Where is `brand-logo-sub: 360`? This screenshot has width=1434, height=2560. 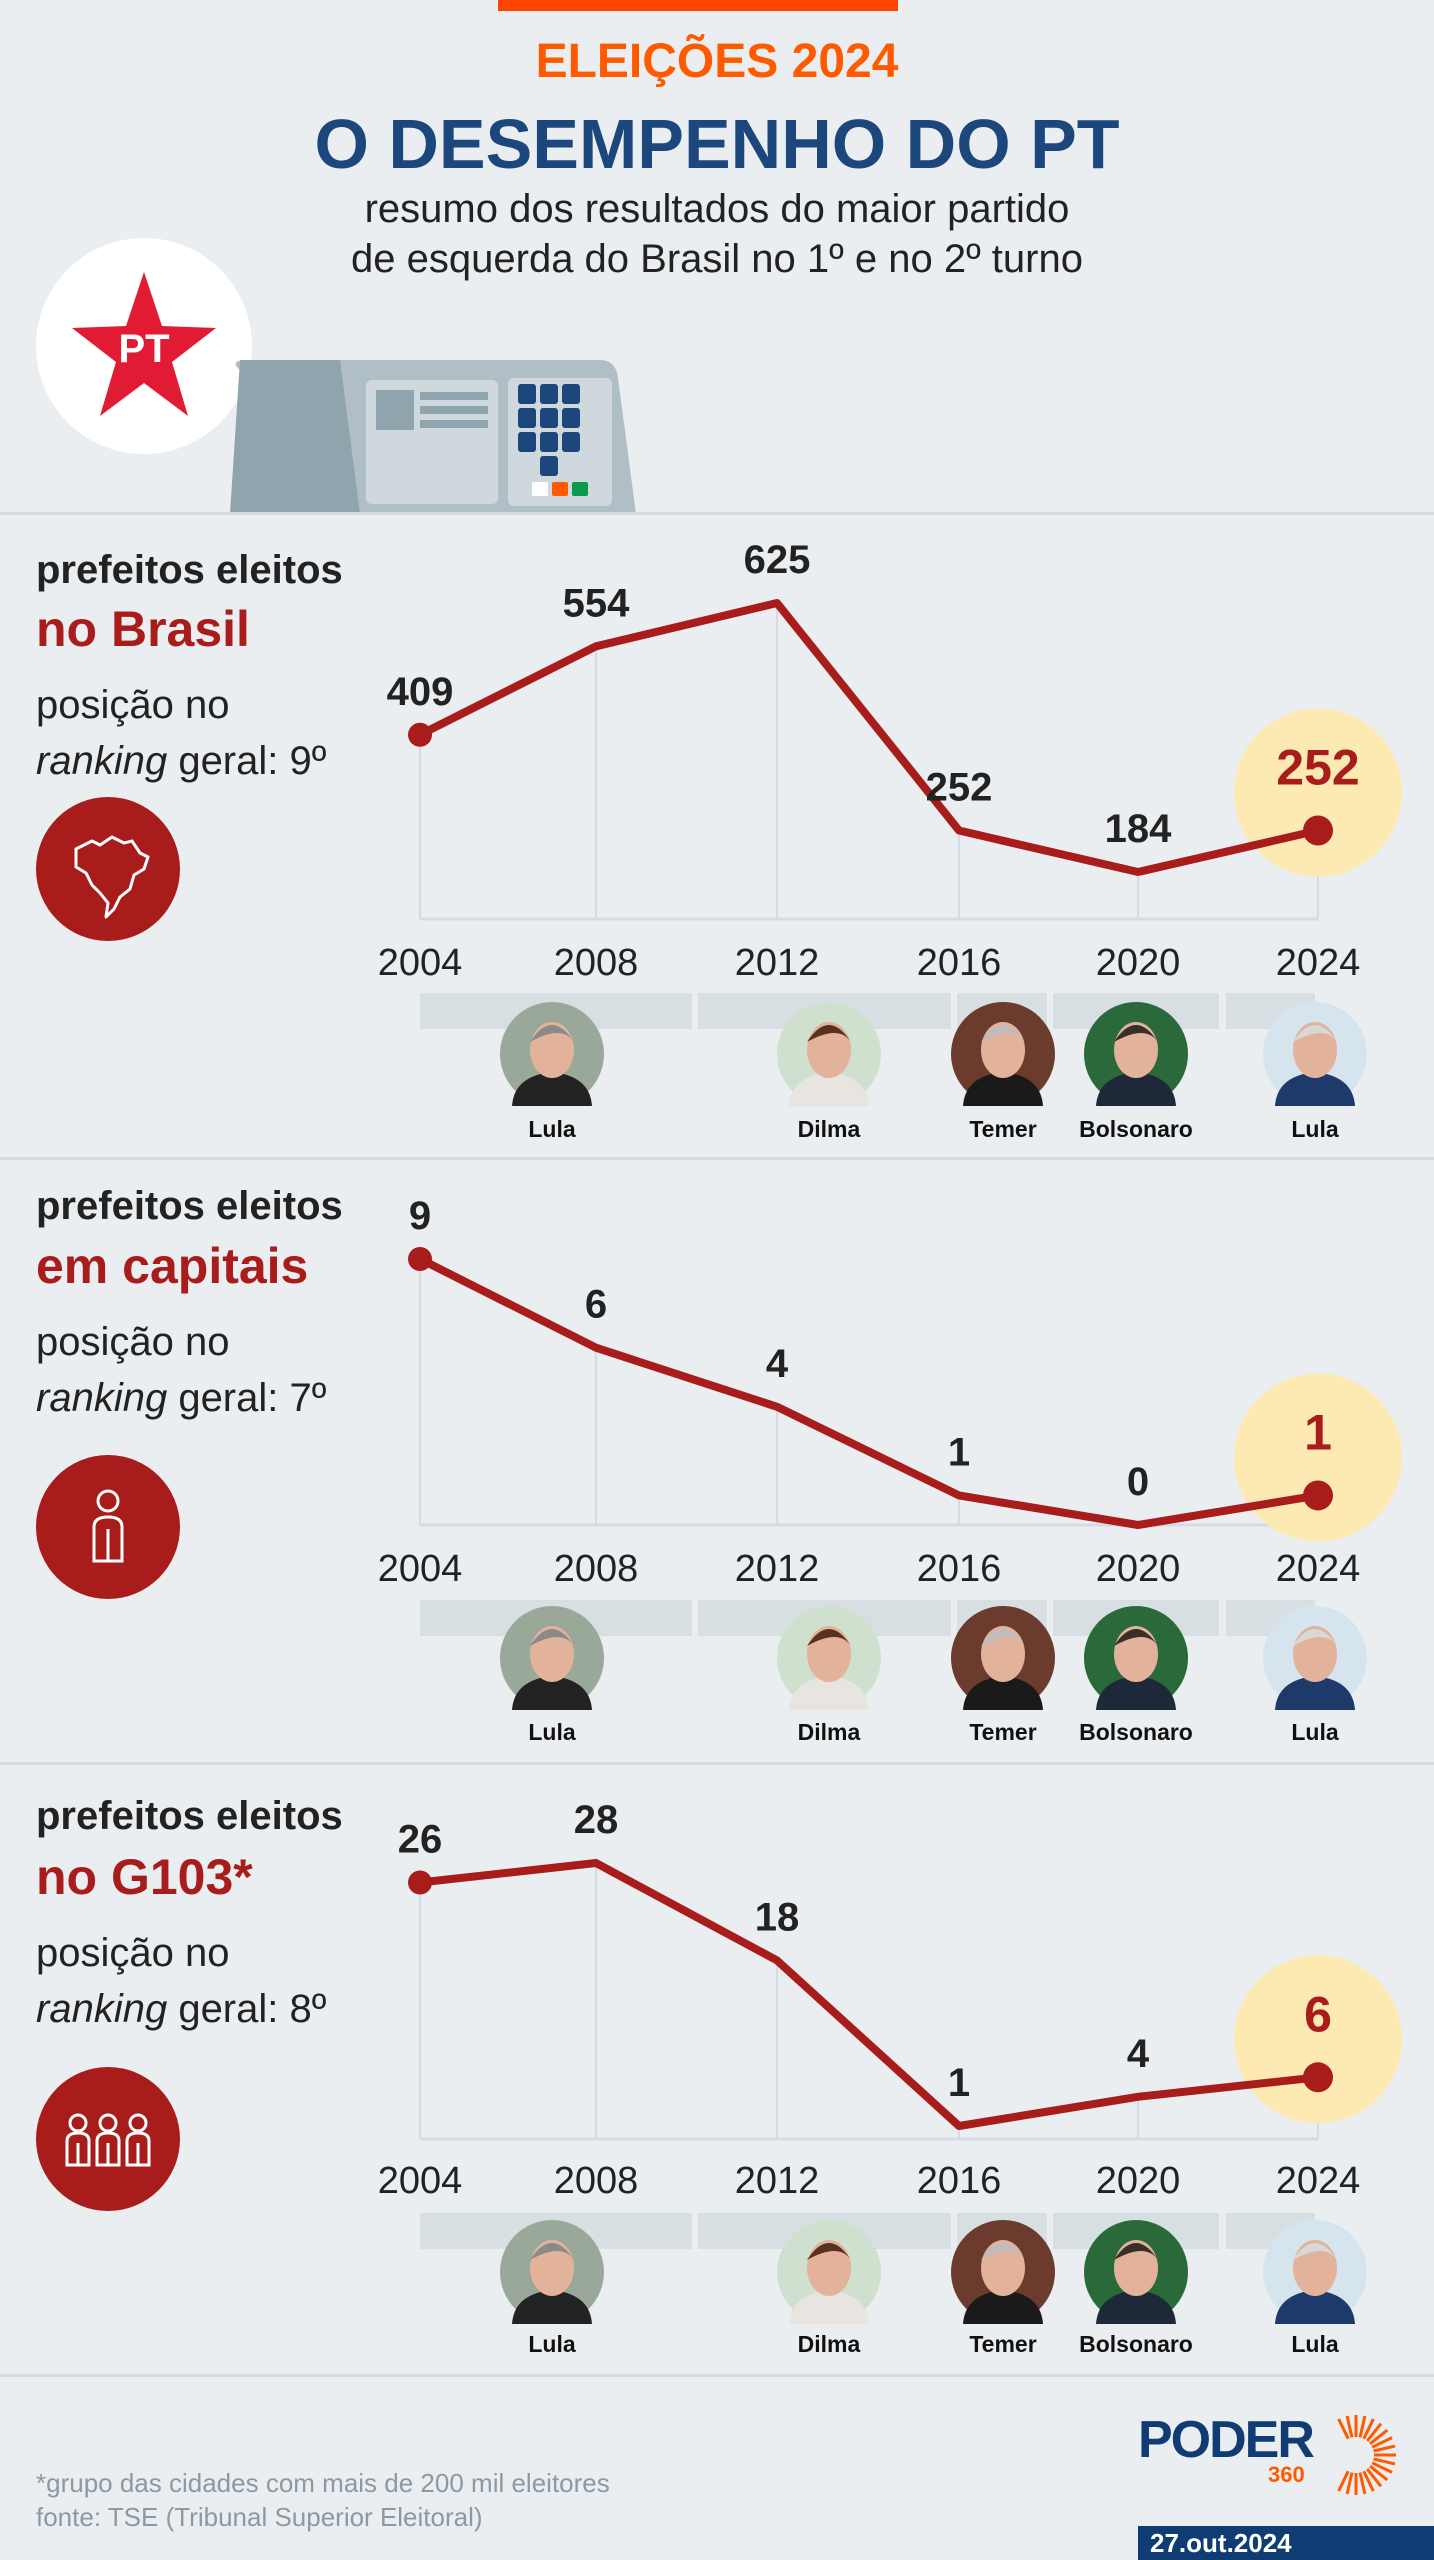 brand-logo-sub: 360 is located at coordinates (1286, 2474).